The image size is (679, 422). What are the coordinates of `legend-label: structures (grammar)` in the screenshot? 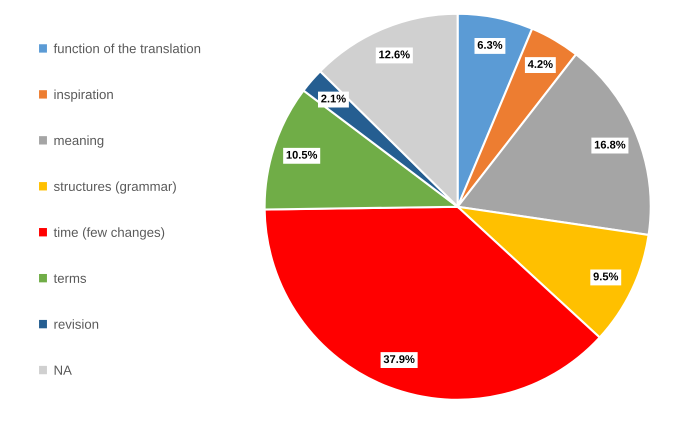 It's located at (115, 187).